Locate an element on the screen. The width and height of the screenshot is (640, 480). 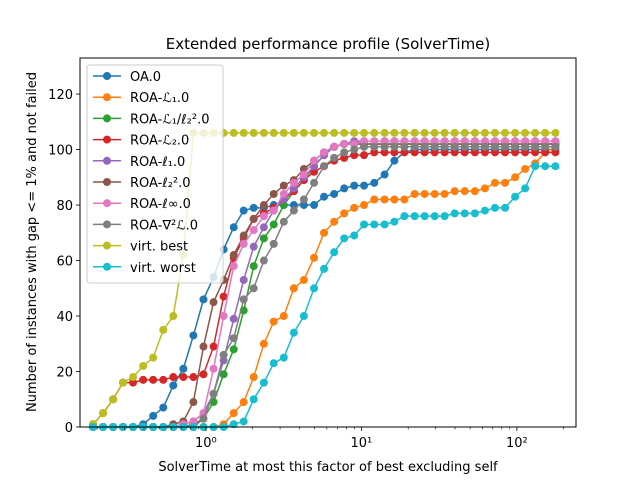
legend-item: ROA-ℓ₁.0 is located at coordinates (139, 162).